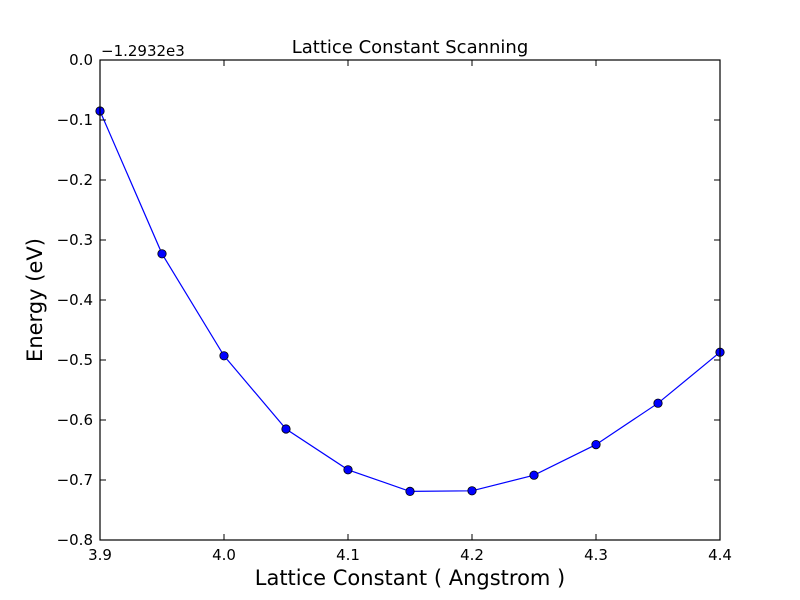 The height and width of the screenshot is (600, 800). Describe the element at coordinates (100, 555) in the screenshot. I see `x-tick-label: 3.9` at that location.